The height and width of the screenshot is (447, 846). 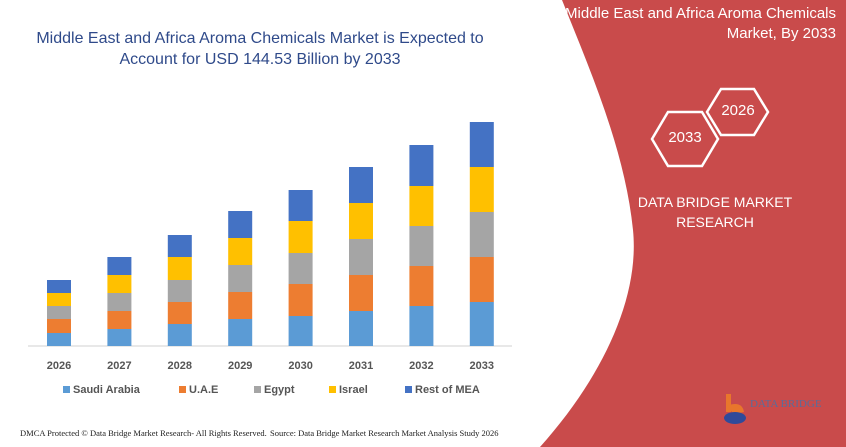 I want to click on x-tick-label: 2029, so click(x=240, y=366).